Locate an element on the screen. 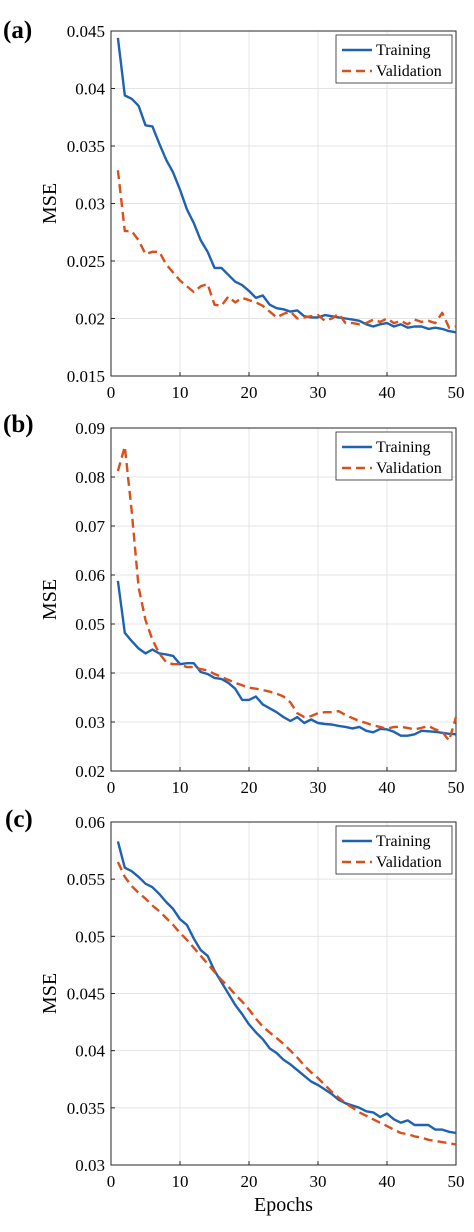 The height and width of the screenshot is (1232, 474). y-tick-label: 0.07 is located at coordinates (90, 526).